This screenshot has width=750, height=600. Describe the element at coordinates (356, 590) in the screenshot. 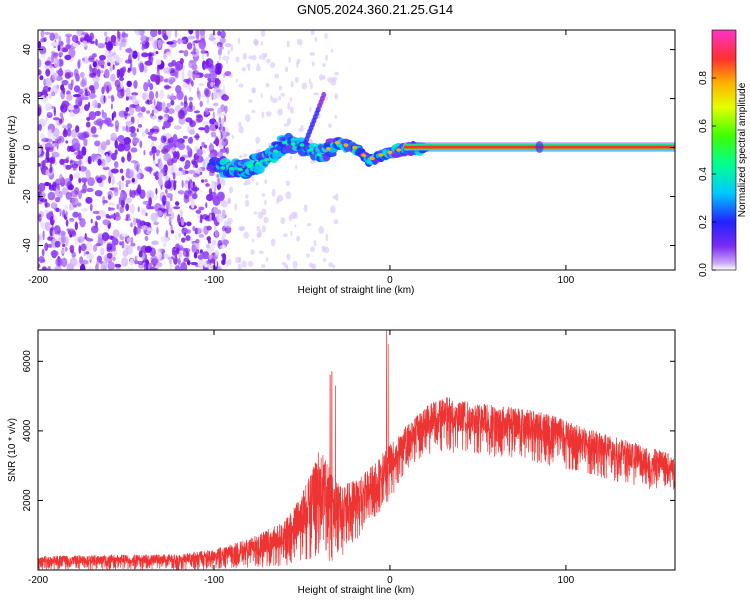

I see `bottom-x-axis-label: Height of straight line (km)` at that location.